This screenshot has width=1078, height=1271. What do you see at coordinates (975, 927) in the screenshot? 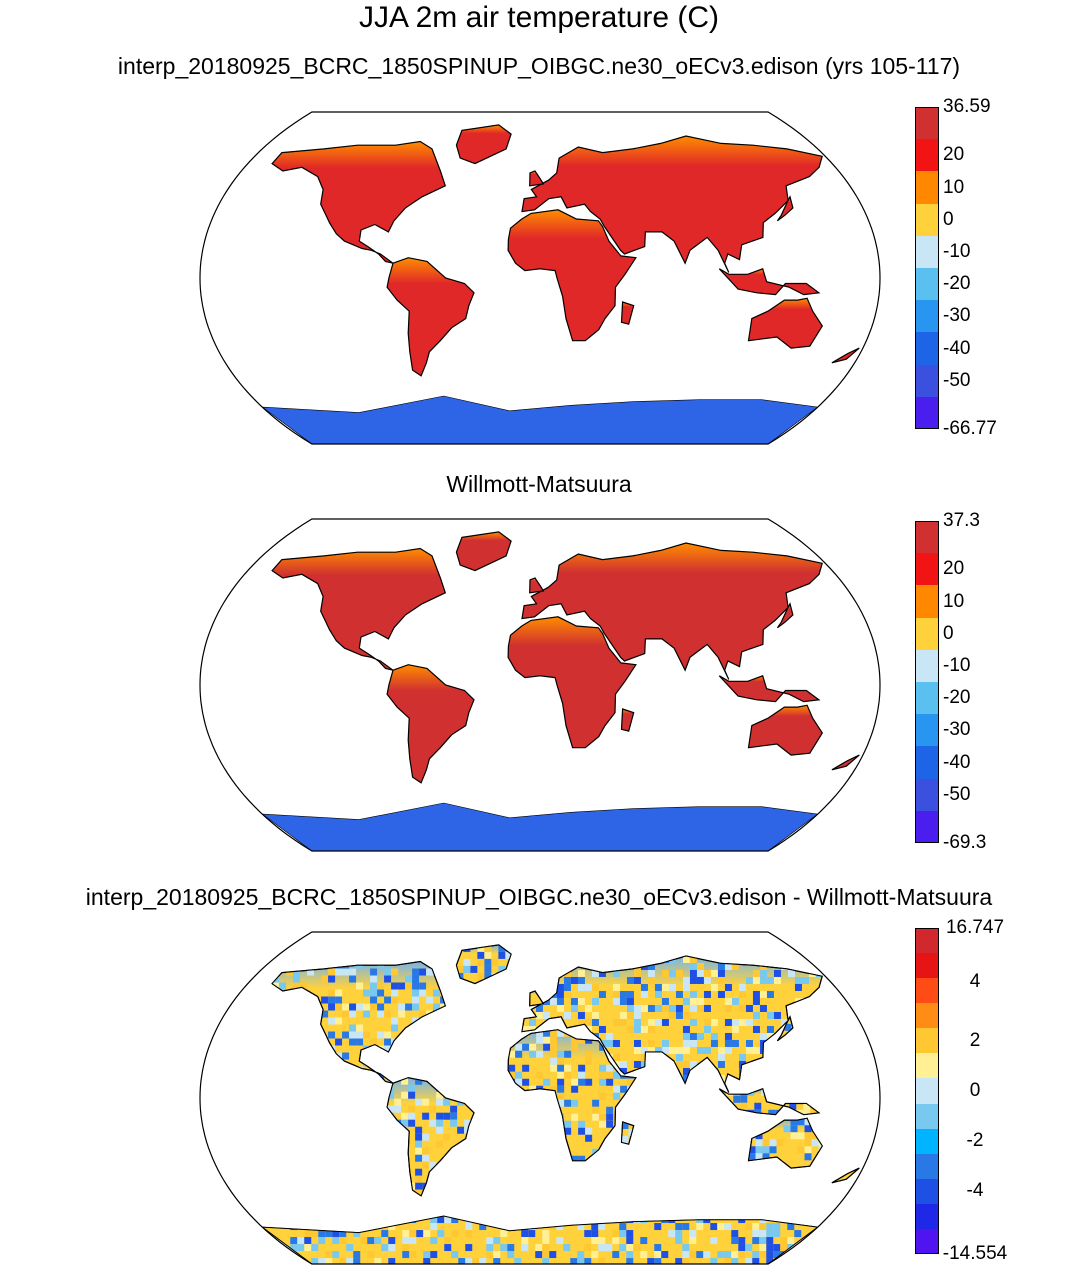
I see `colorbar-label: 16.747` at bounding box center [975, 927].